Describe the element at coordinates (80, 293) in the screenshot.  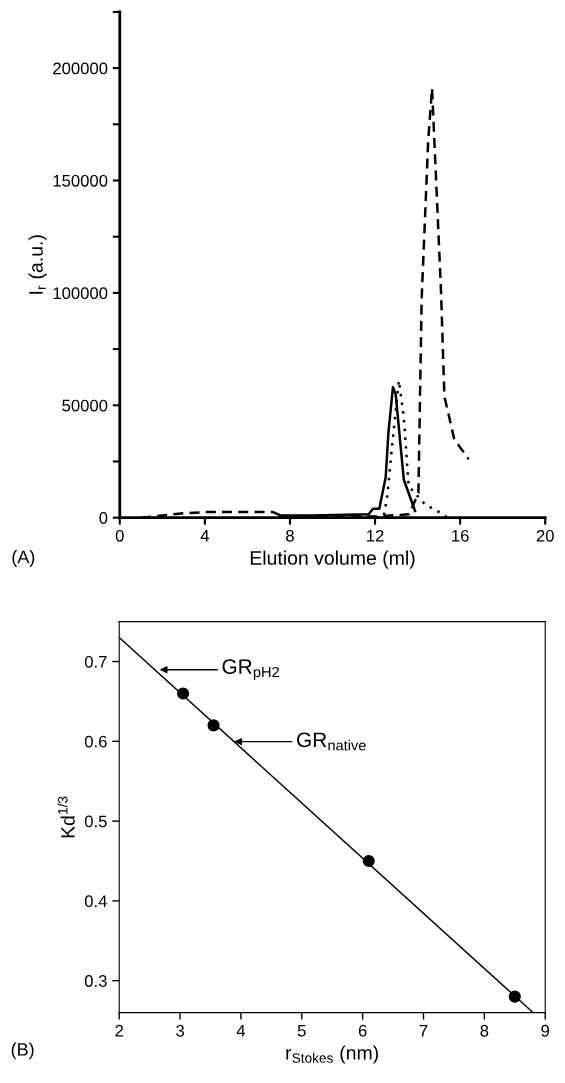
I see `y-tick-label: 100000` at that location.